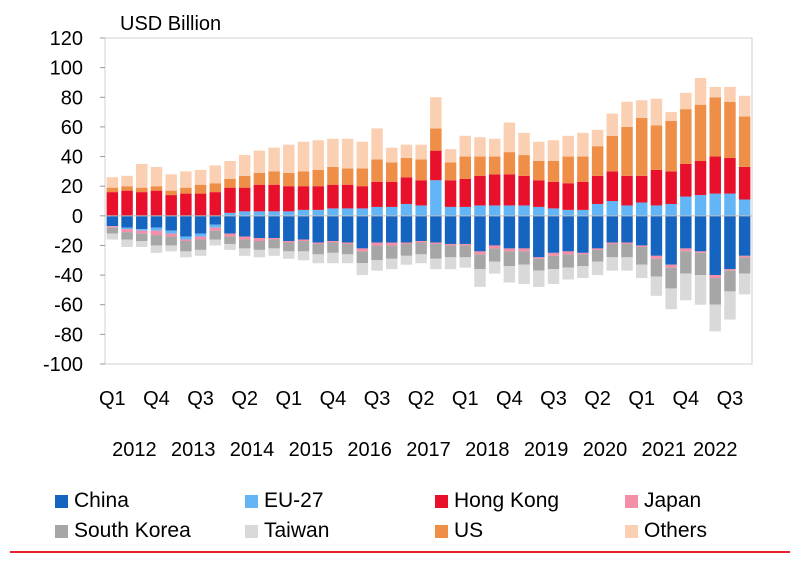 The width and height of the screenshot is (800, 581). I want to click on x-quarter-label: Q4, so click(685, 399).